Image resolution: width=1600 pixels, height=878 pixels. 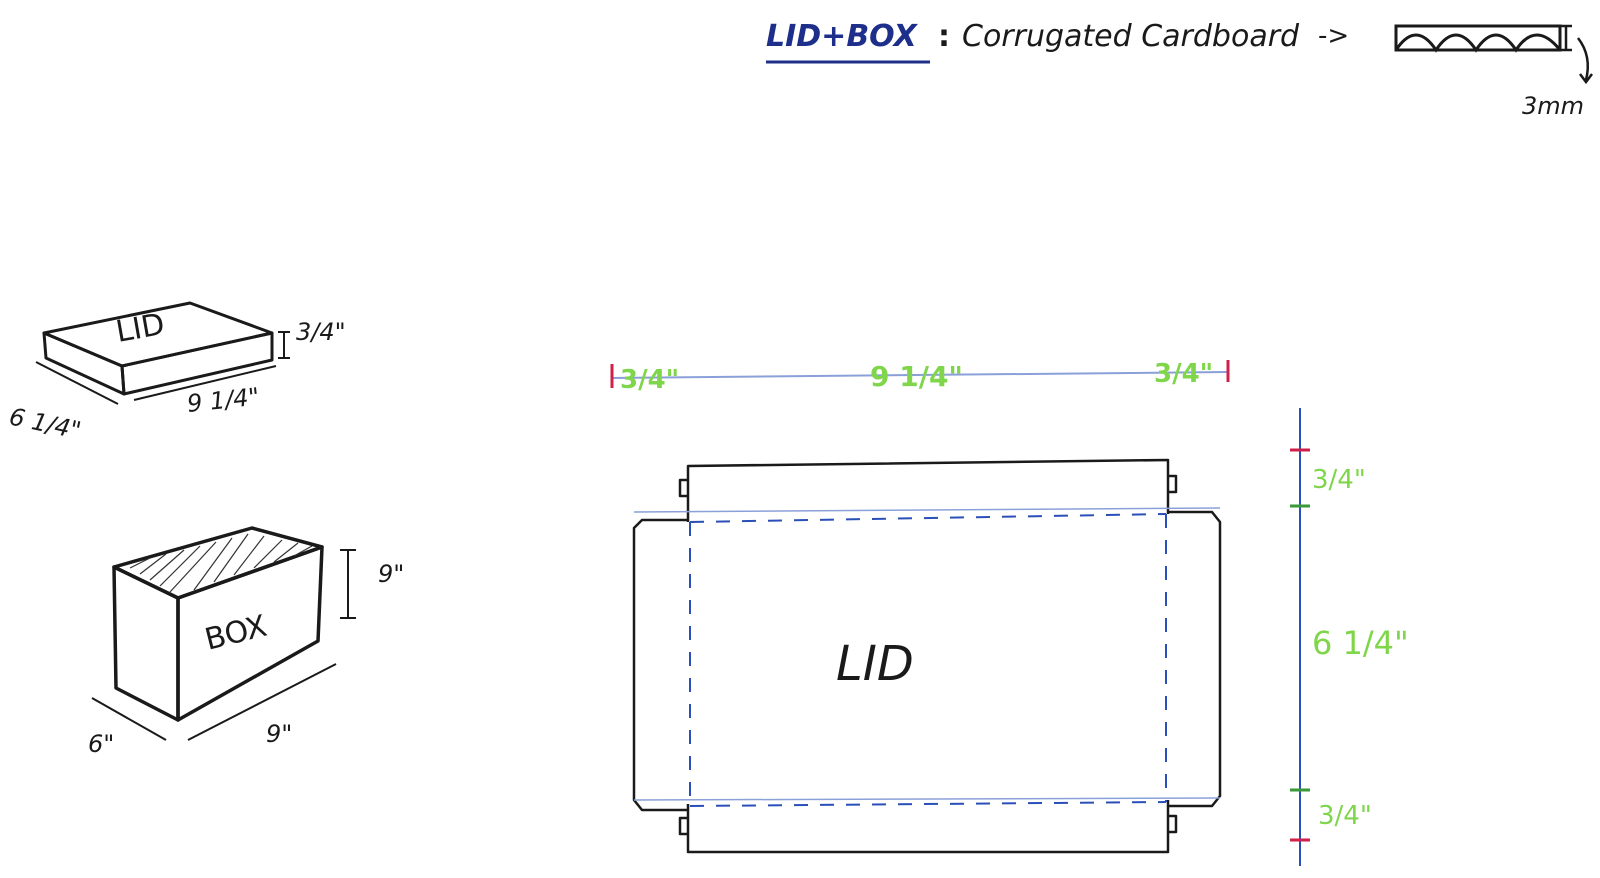 I want to click on header-title: LID+BOX, so click(x=842, y=36).